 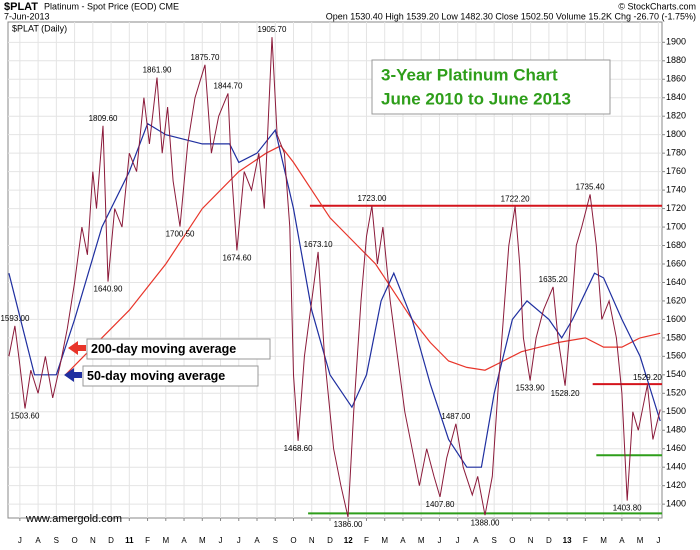 What do you see at coordinates (156, 376) in the screenshot?
I see `legend-label: 50-day moving average` at bounding box center [156, 376].